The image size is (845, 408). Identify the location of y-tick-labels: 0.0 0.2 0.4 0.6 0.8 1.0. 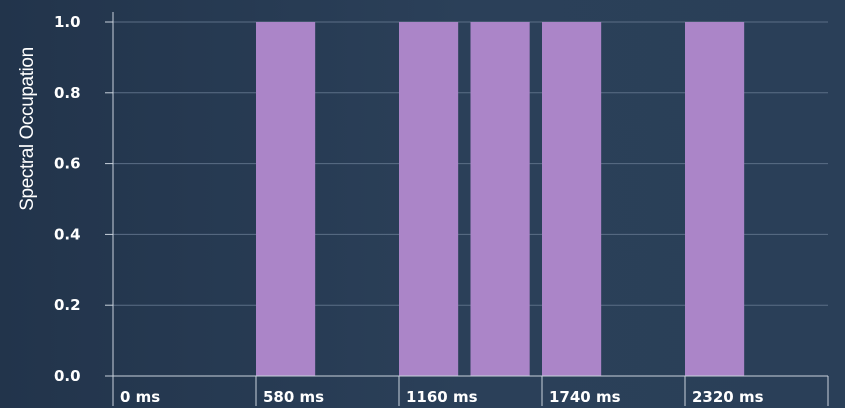
(67, 199).